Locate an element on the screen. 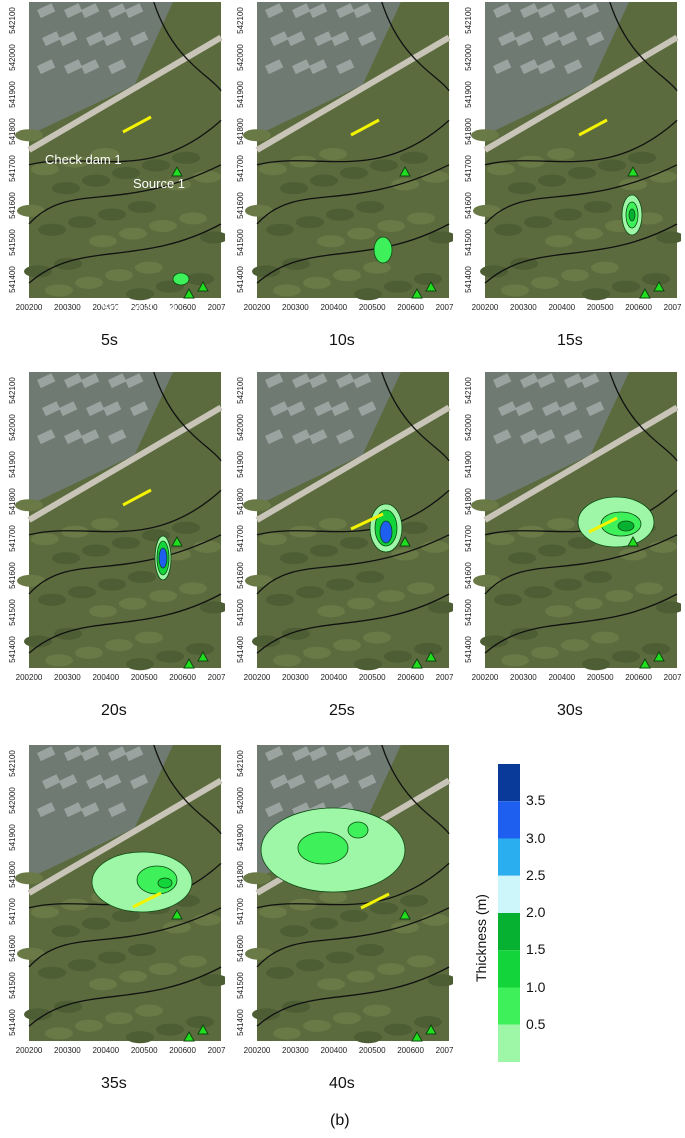 The image size is (685, 1138). legend-swatch is located at coordinates (509, 1043).